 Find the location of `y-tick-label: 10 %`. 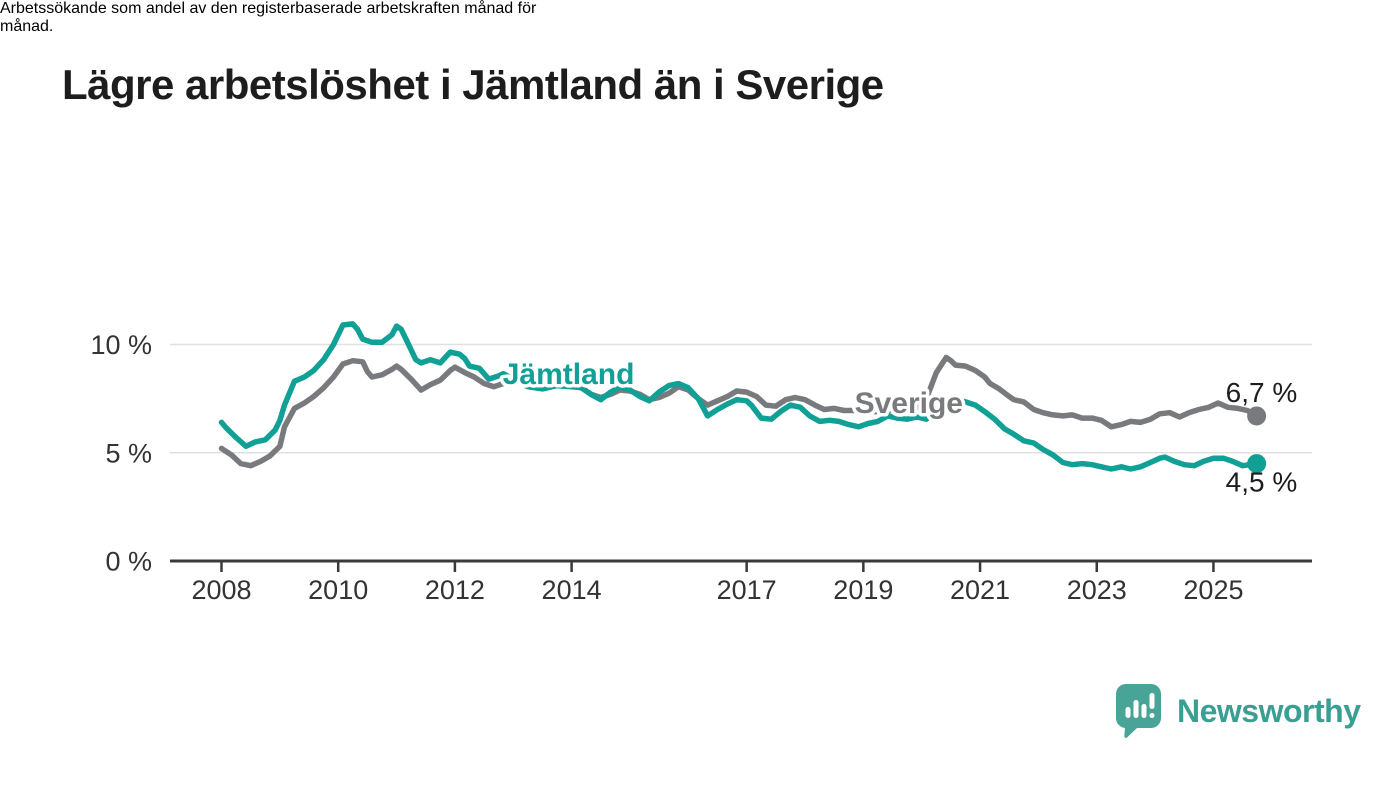

y-tick-label: 10 % is located at coordinates (121, 345).